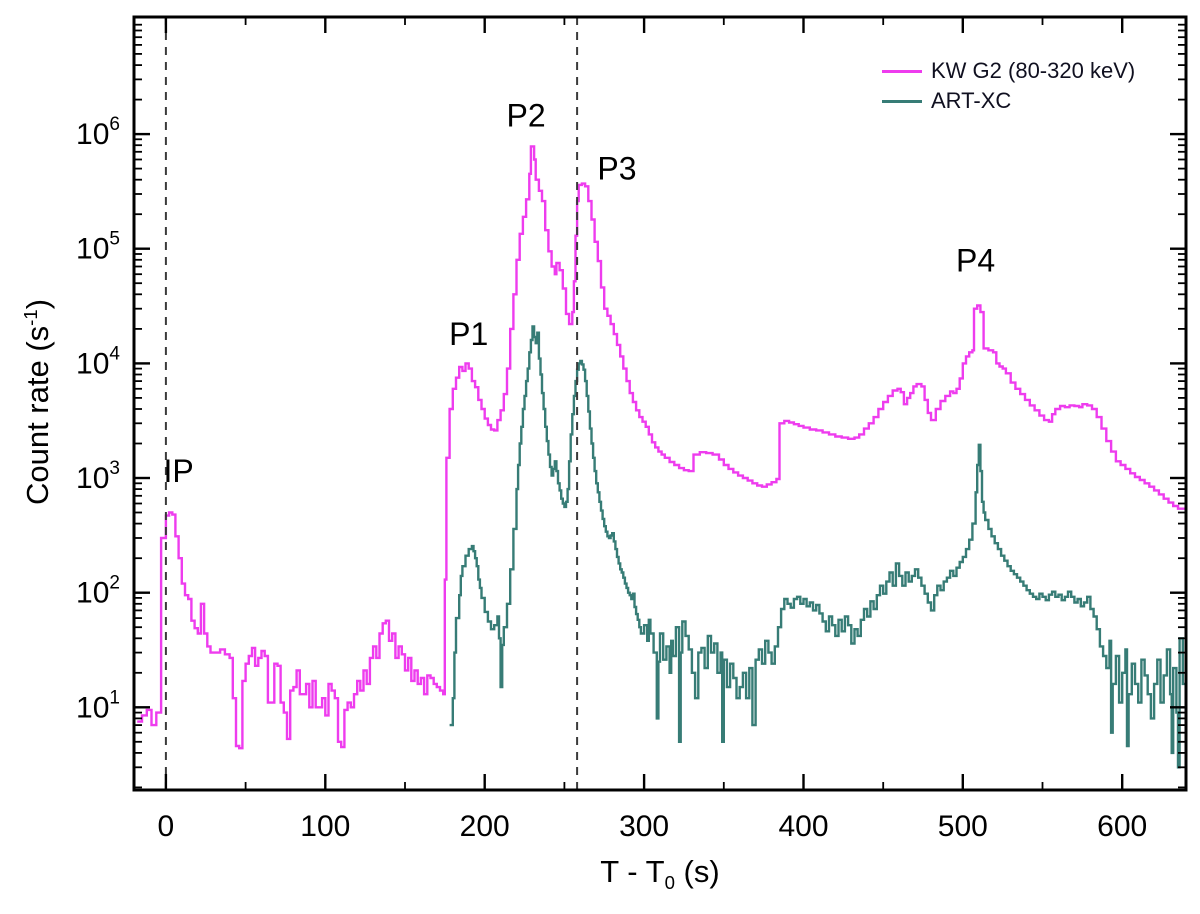 The height and width of the screenshot is (914, 1200). Describe the element at coordinates (1033, 70) in the screenshot. I see `kw-g2-legend-label: KW G2 (80-320 keV)` at that location.